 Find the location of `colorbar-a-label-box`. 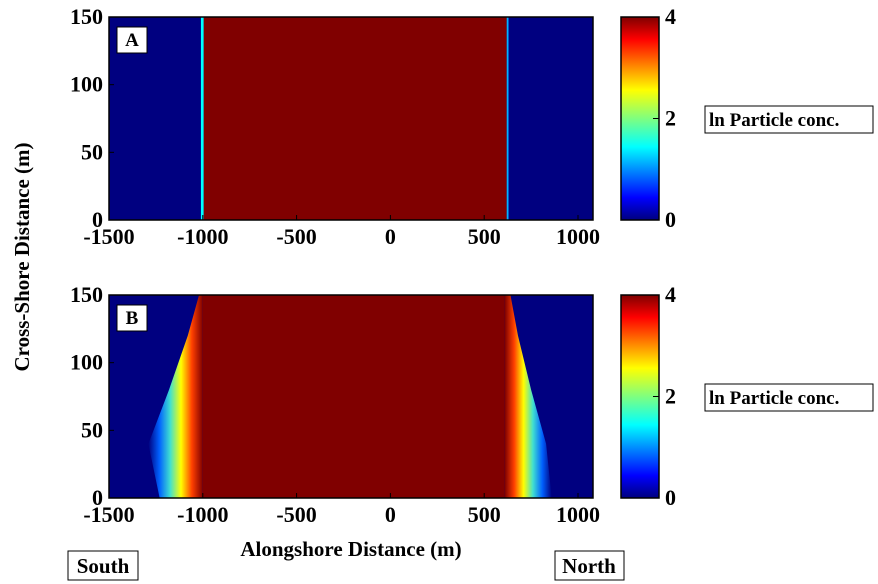

colorbar-a-label-box is located at coordinates (789, 119).